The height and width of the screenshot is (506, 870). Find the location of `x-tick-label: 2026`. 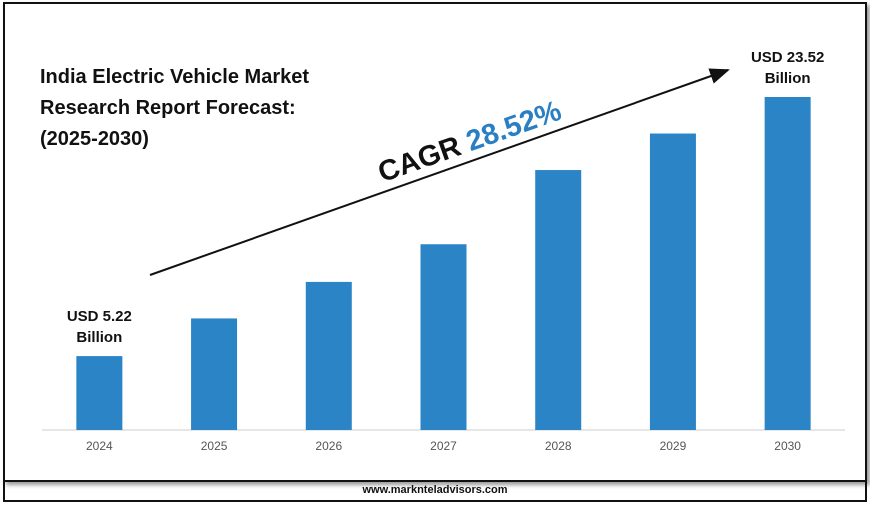

x-tick-label: 2026 is located at coordinates (328, 446).